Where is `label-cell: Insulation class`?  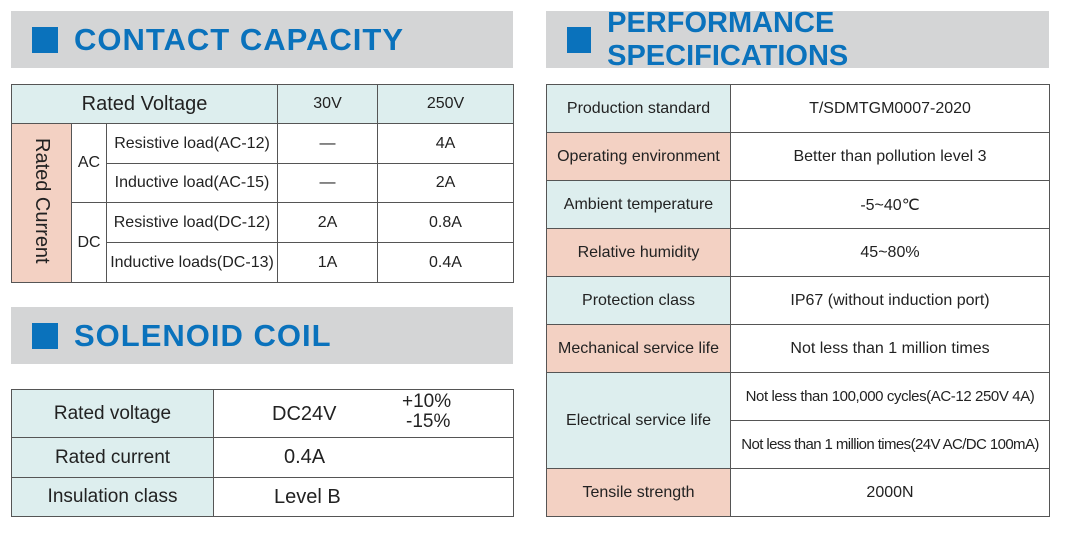
label-cell: Insulation class is located at coordinates (112, 497).